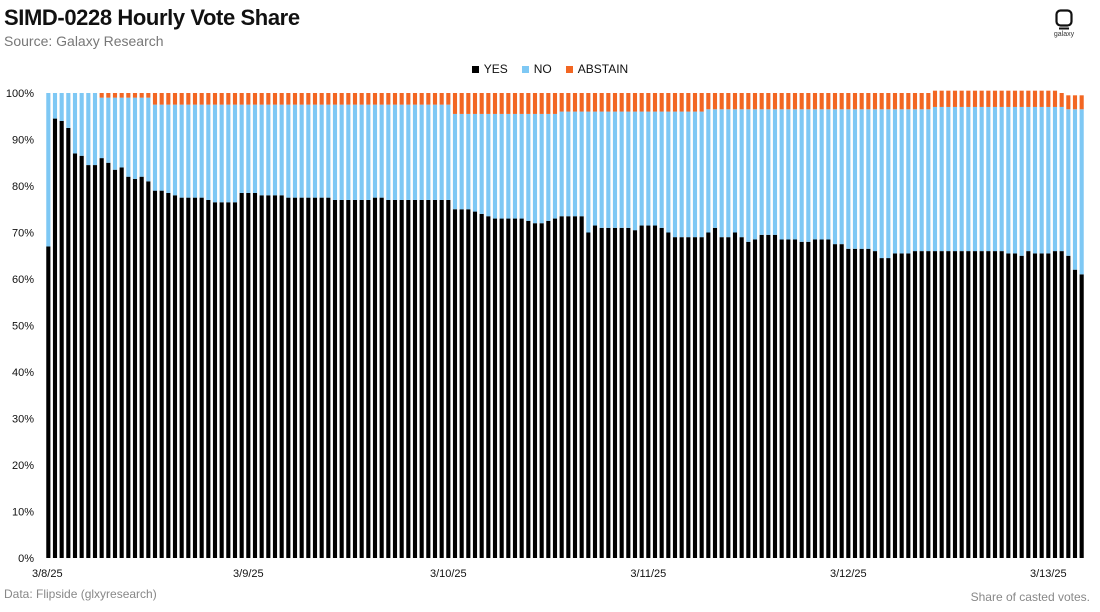 The image size is (1100, 612). What do you see at coordinates (80, 594) in the screenshot?
I see `data-source-note: Data: Flipside (glxyresearch)` at bounding box center [80, 594].